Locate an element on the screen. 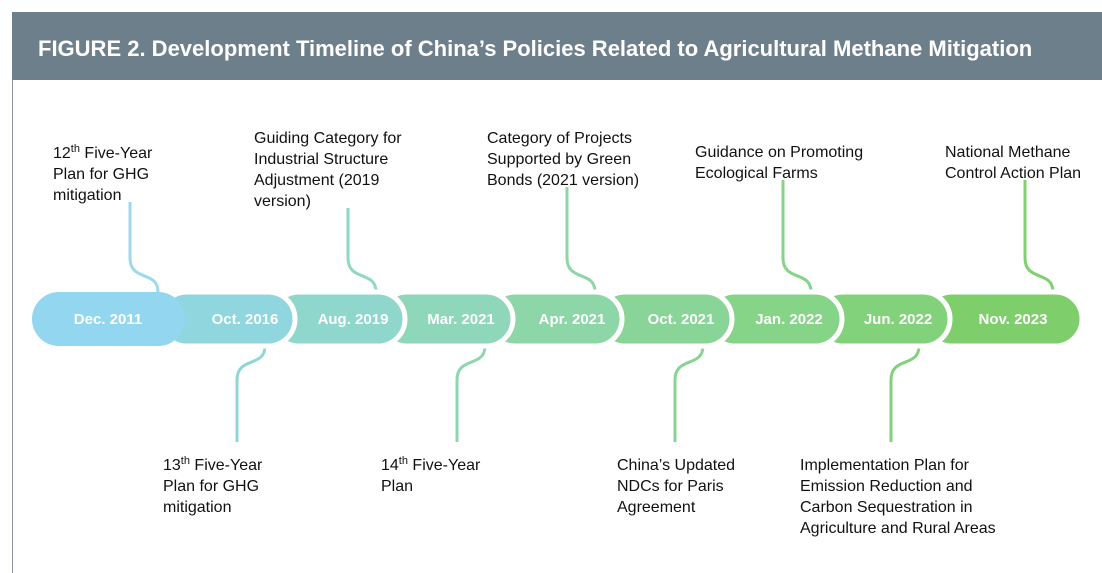 The height and width of the screenshot is (573, 1102). event-text: Plan is located at coordinates (397, 486).